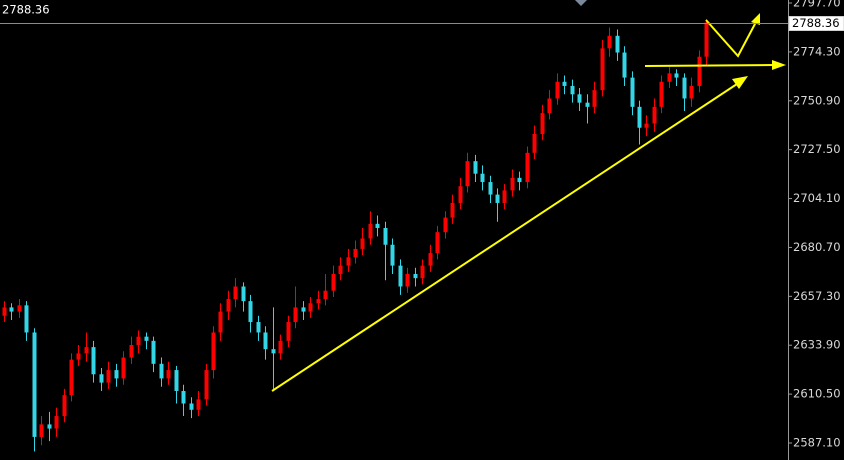  Describe the element at coordinates (817, 5) in the screenshot. I see `y-tick-label: 2797.70` at that location.